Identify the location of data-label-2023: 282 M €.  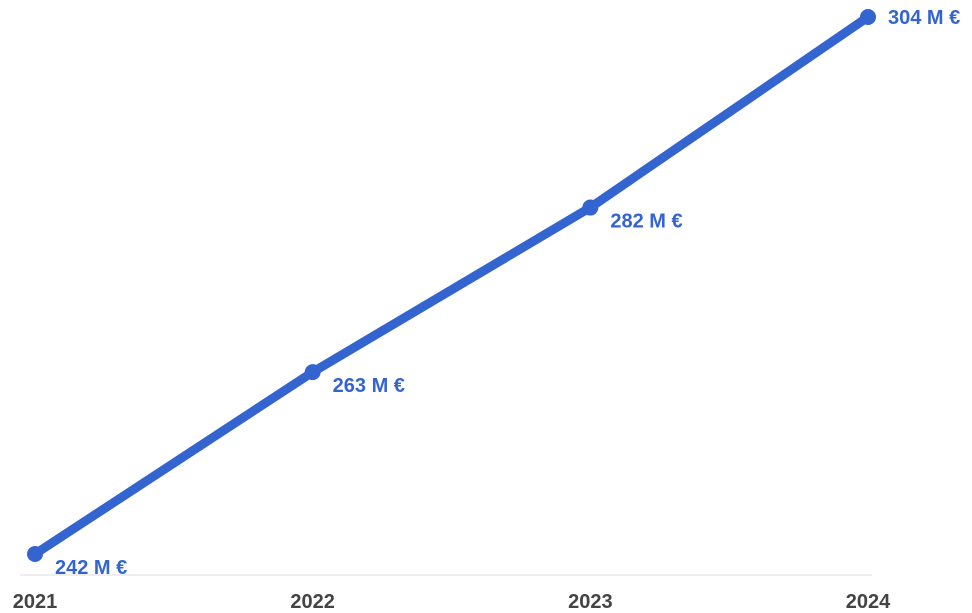
(646, 222).